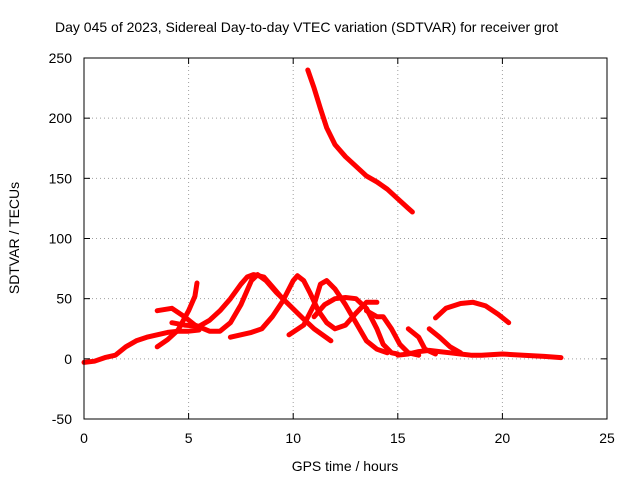  I want to click on y-tick-label: -50, so click(62, 419).